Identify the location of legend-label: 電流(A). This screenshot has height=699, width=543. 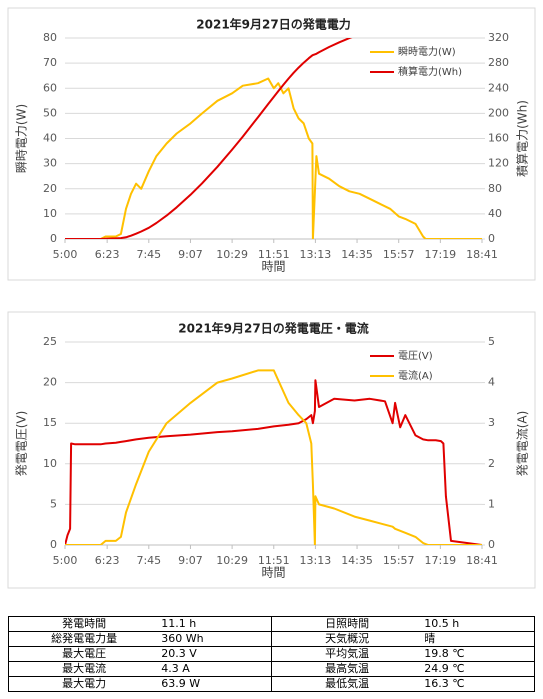
(415, 375).